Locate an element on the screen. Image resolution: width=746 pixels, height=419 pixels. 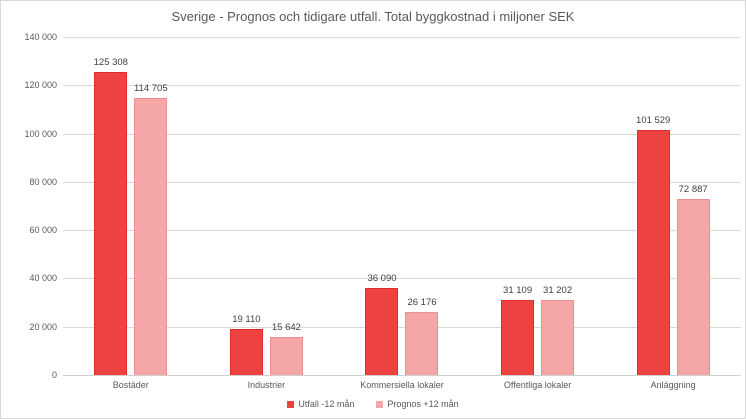
bar-column: 26 176 is located at coordinates (422, 336).